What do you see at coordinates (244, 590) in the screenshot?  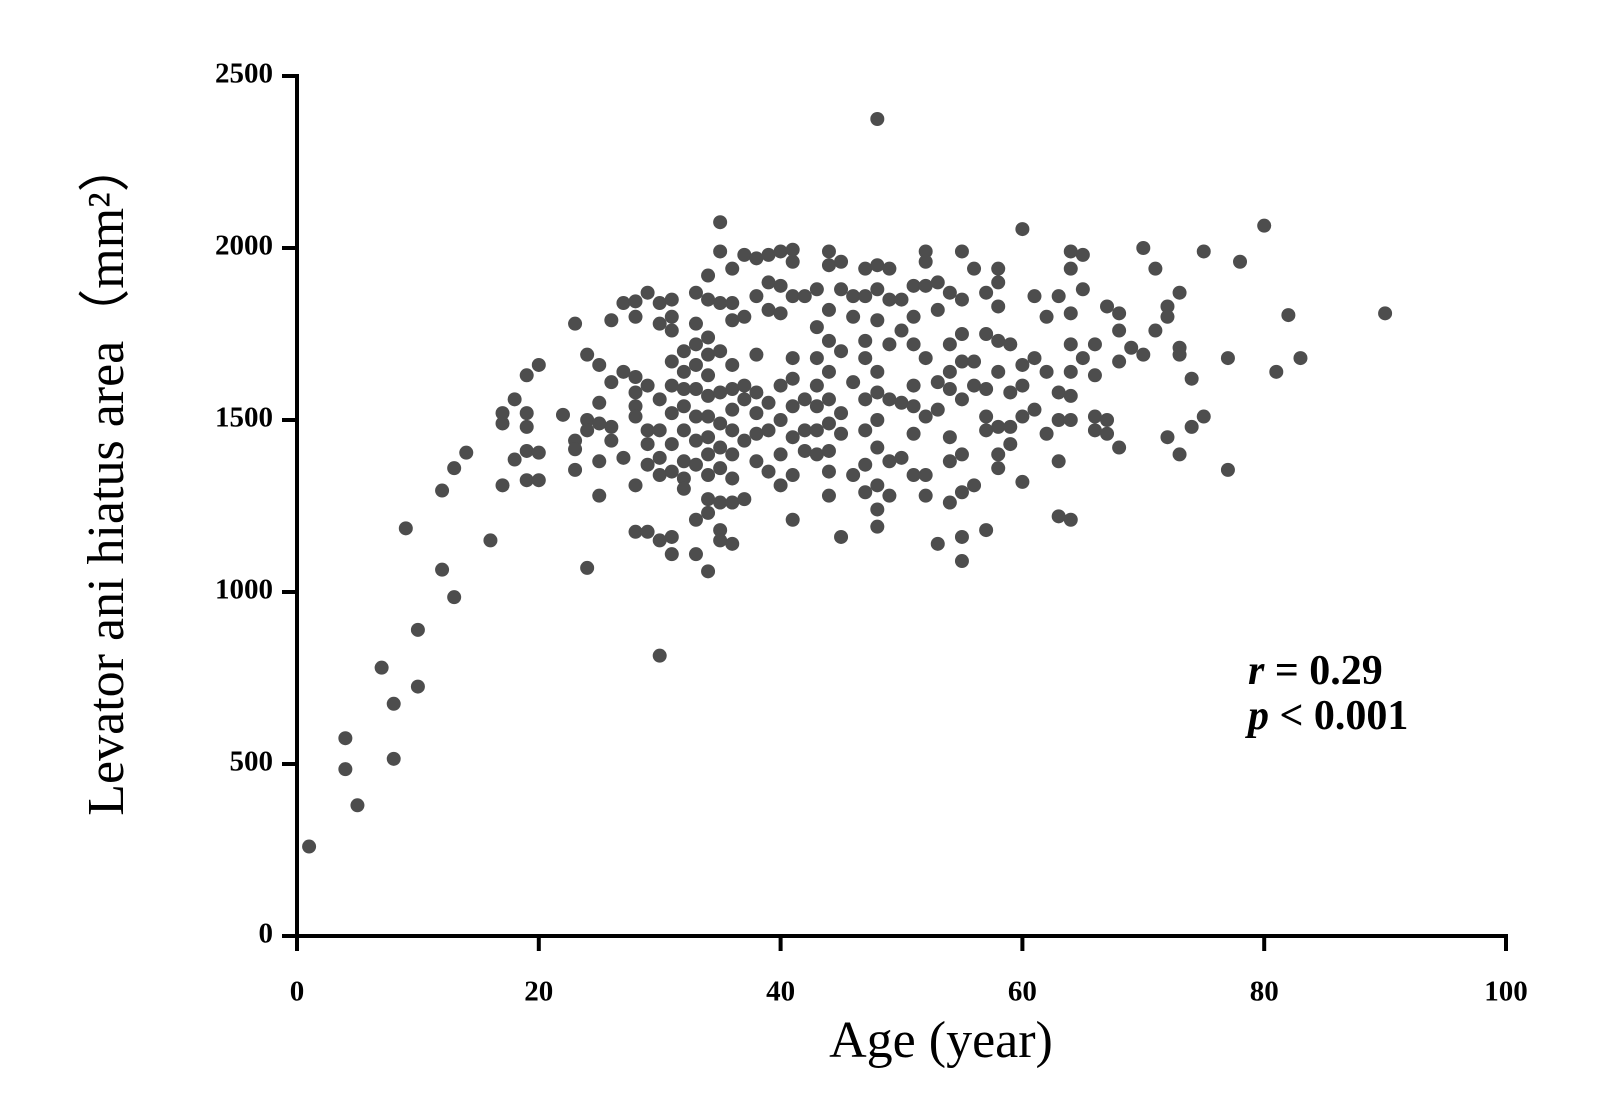 I see `y-tick-label: 1000` at bounding box center [244, 590].